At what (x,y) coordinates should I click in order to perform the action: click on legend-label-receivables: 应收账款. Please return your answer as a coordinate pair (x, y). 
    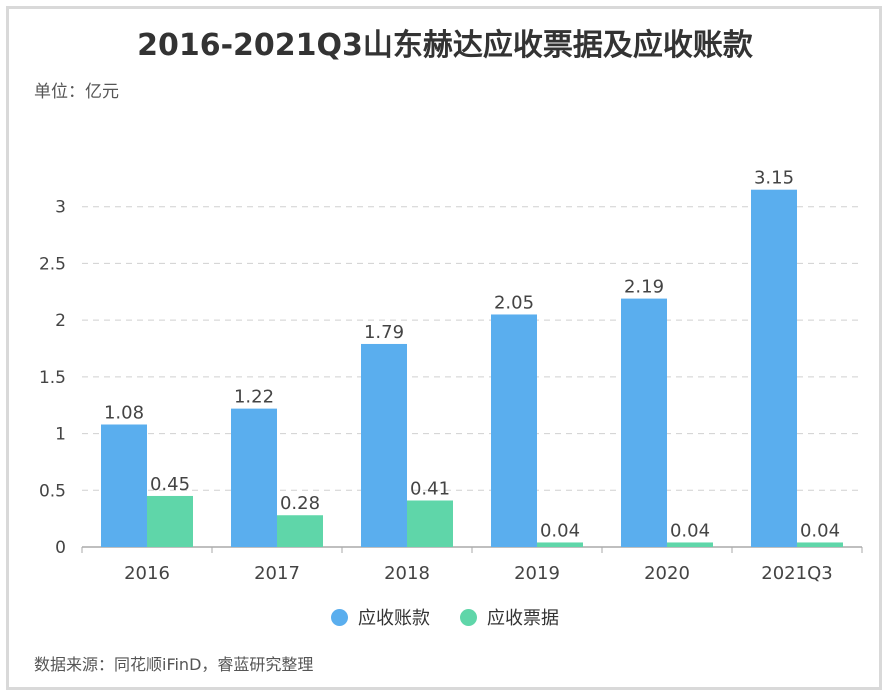
    Looking at the image, I should click on (394, 618).